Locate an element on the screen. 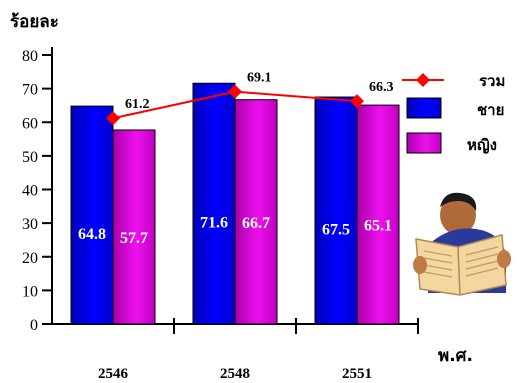 The image size is (517, 383). legend-label-male: ชาย is located at coordinates (490, 110).